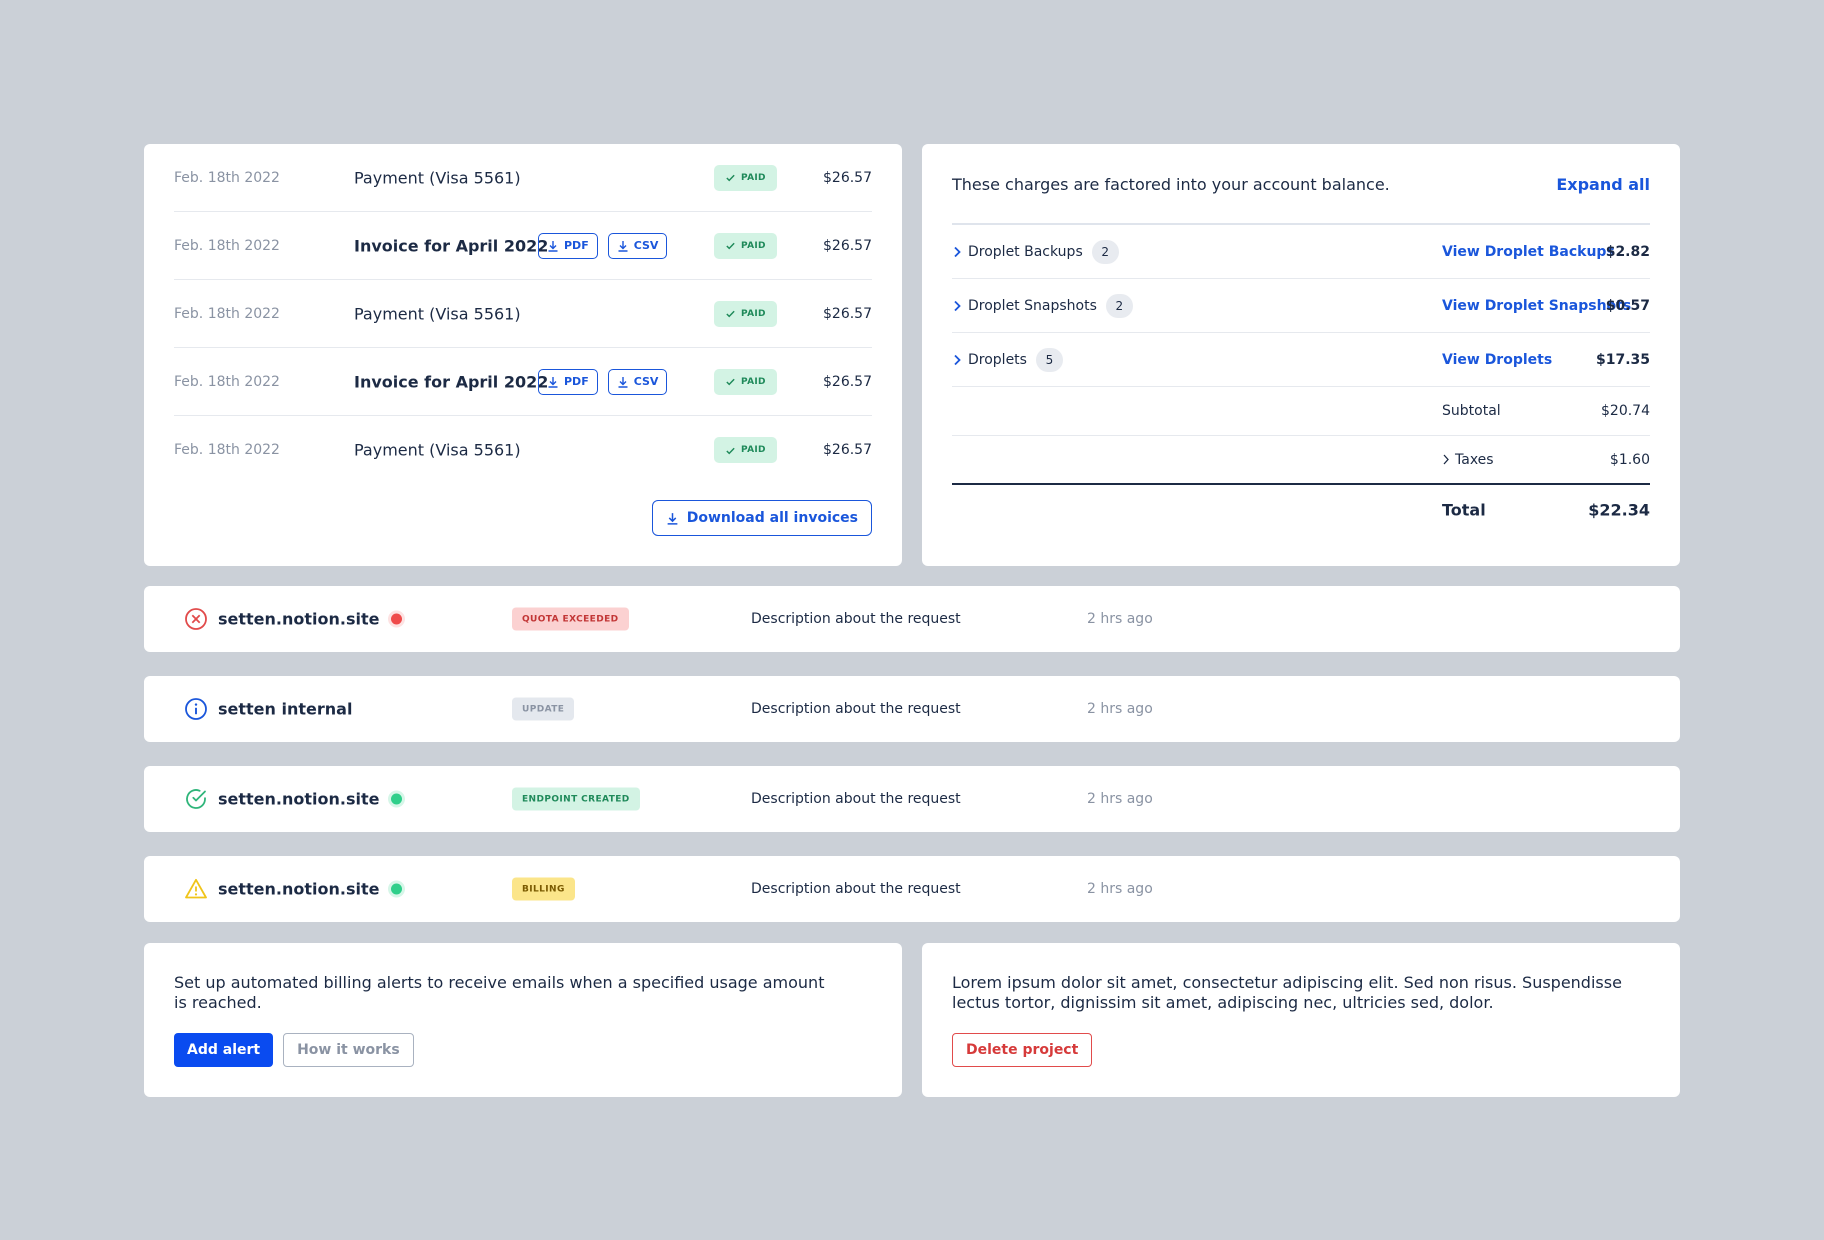 This screenshot has width=1824, height=1240. I want to click on alert-tag: ENDPOINT CREATED, so click(576, 799).